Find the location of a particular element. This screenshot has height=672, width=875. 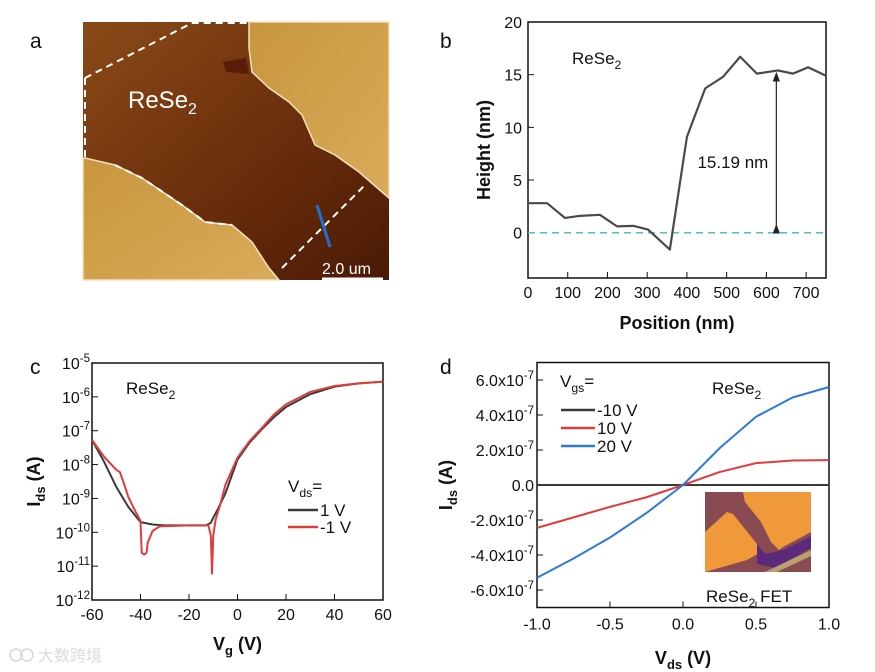

x-axis-label: Position (nm) is located at coordinates (677, 323).